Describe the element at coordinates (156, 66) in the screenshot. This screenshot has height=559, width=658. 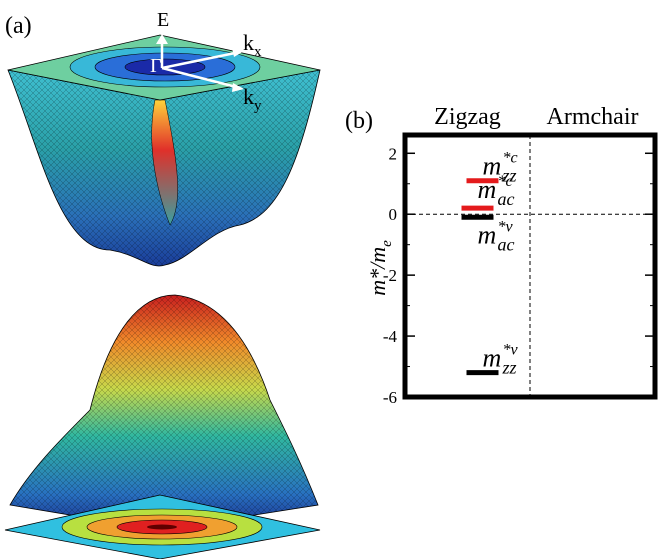
I see `axis-label: Γ` at that location.